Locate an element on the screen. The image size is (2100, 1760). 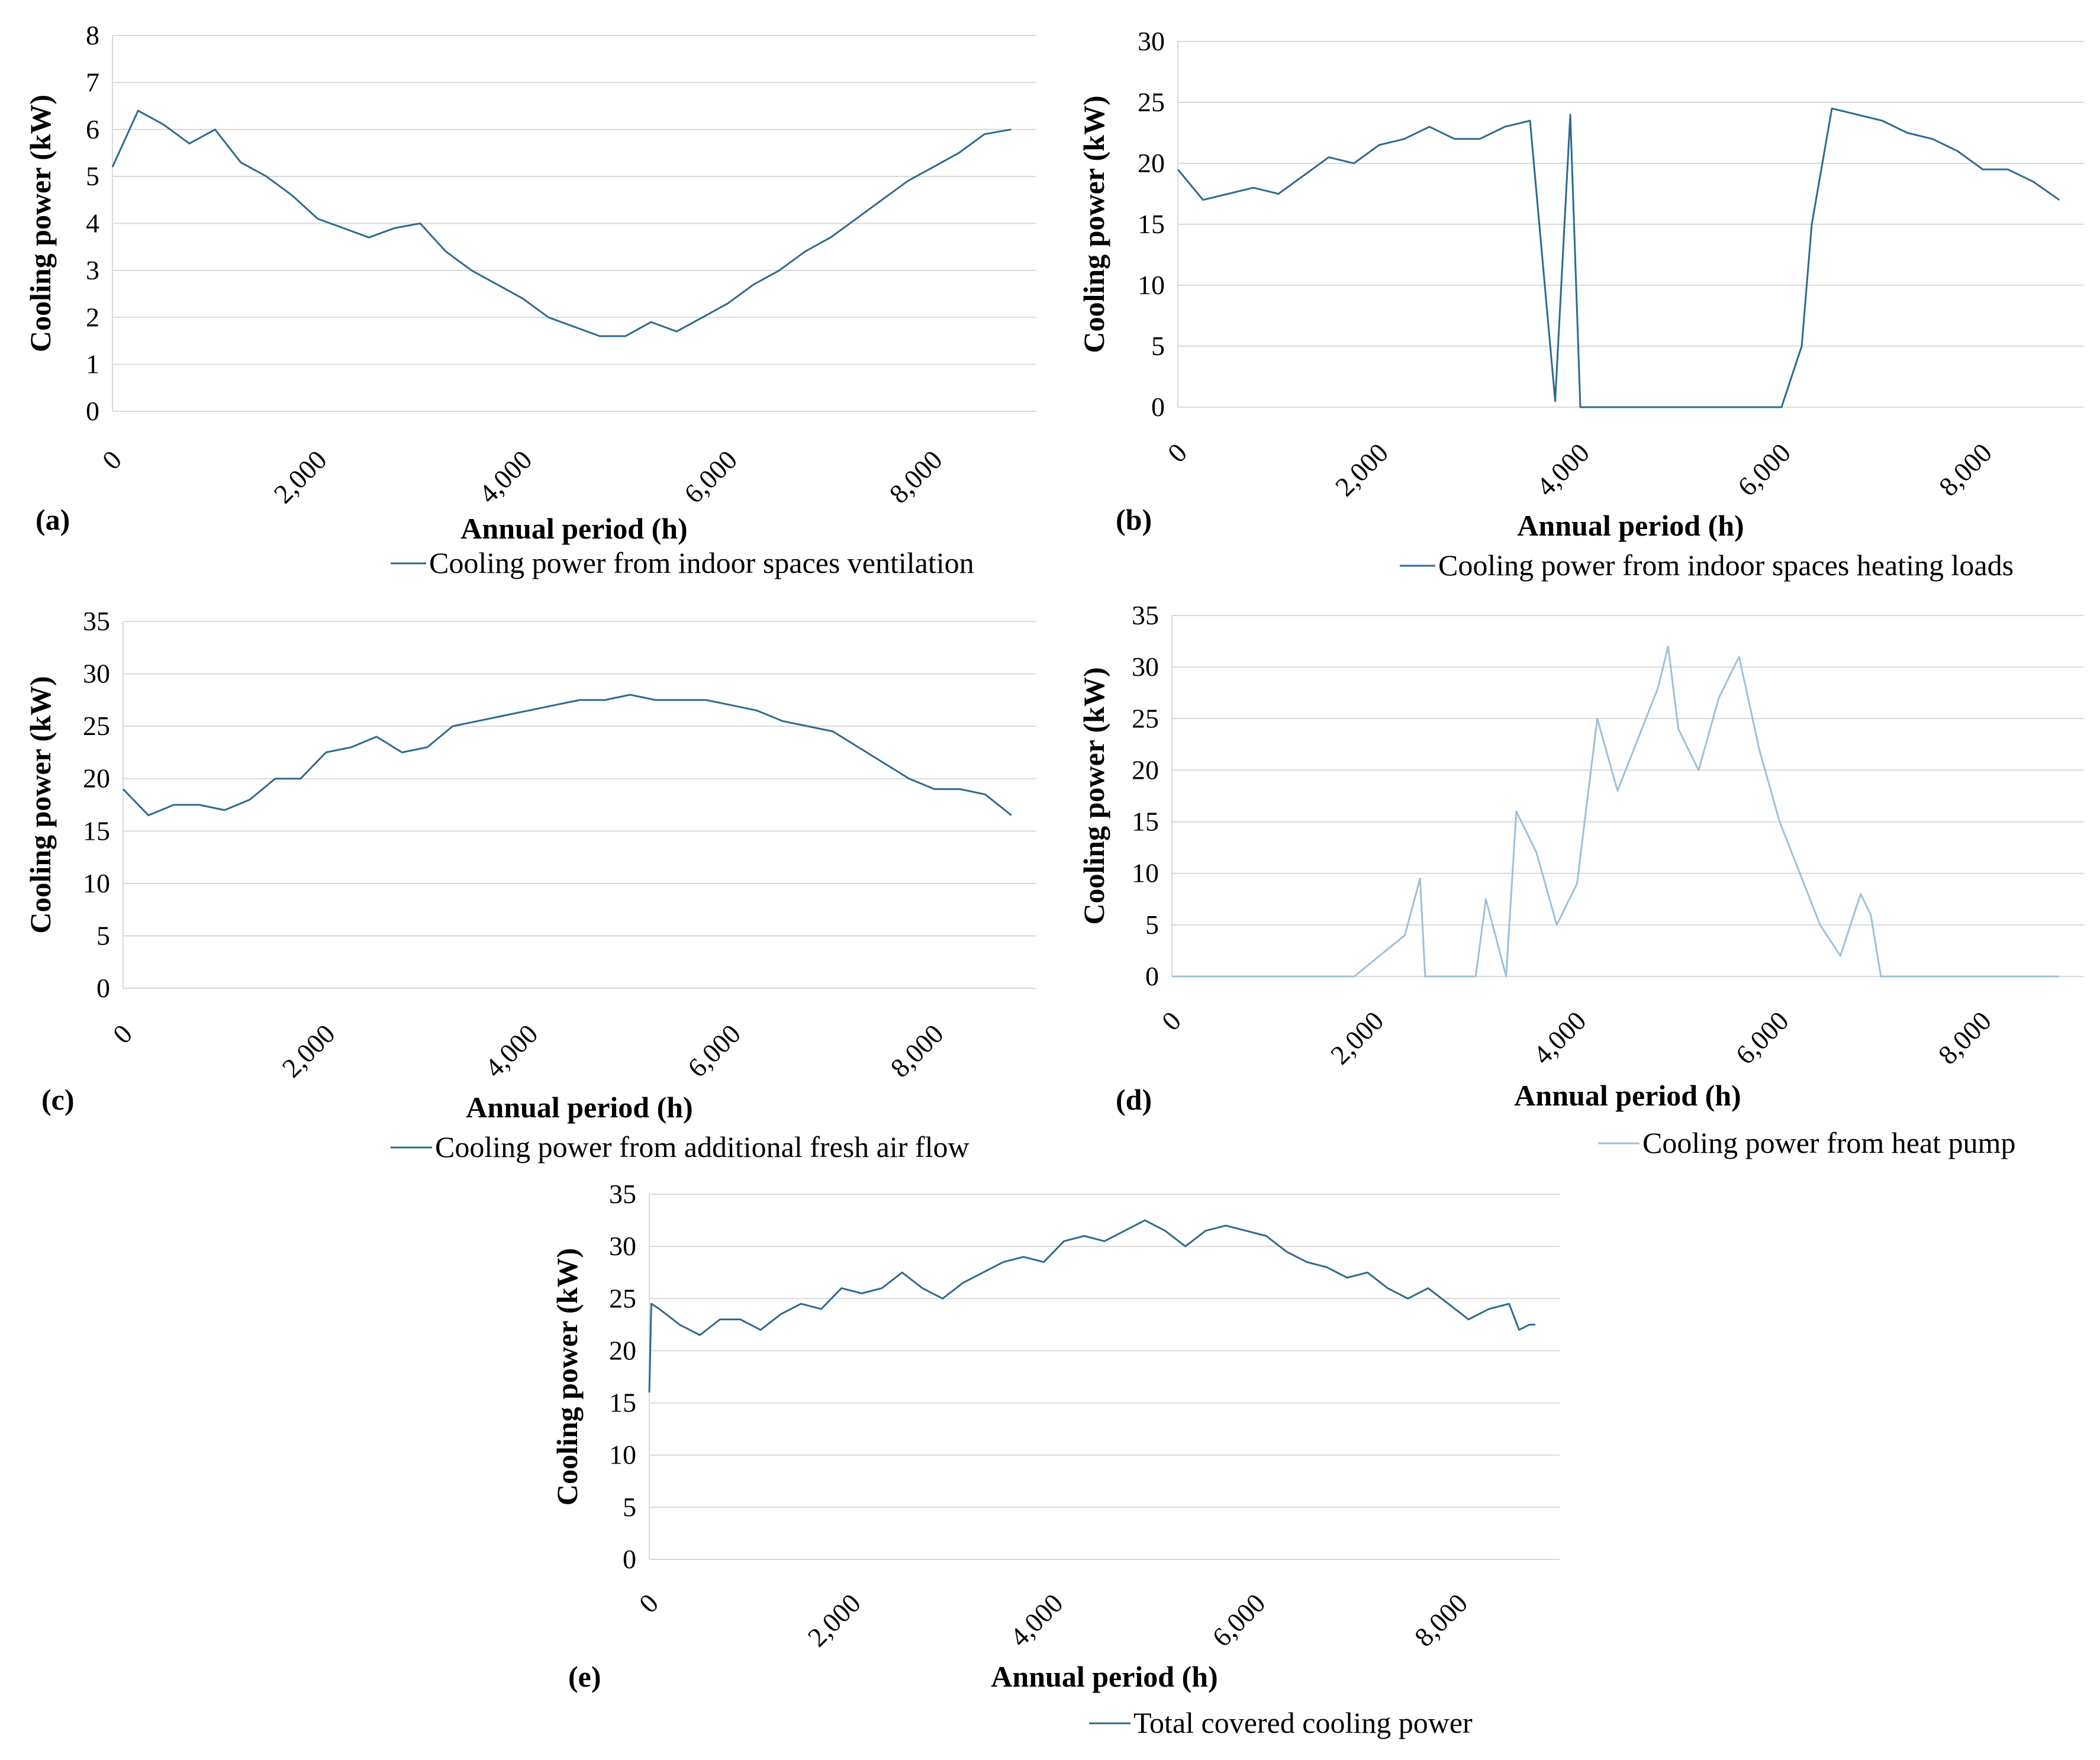
panel-label: (e) is located at coordinates (584, 1676).